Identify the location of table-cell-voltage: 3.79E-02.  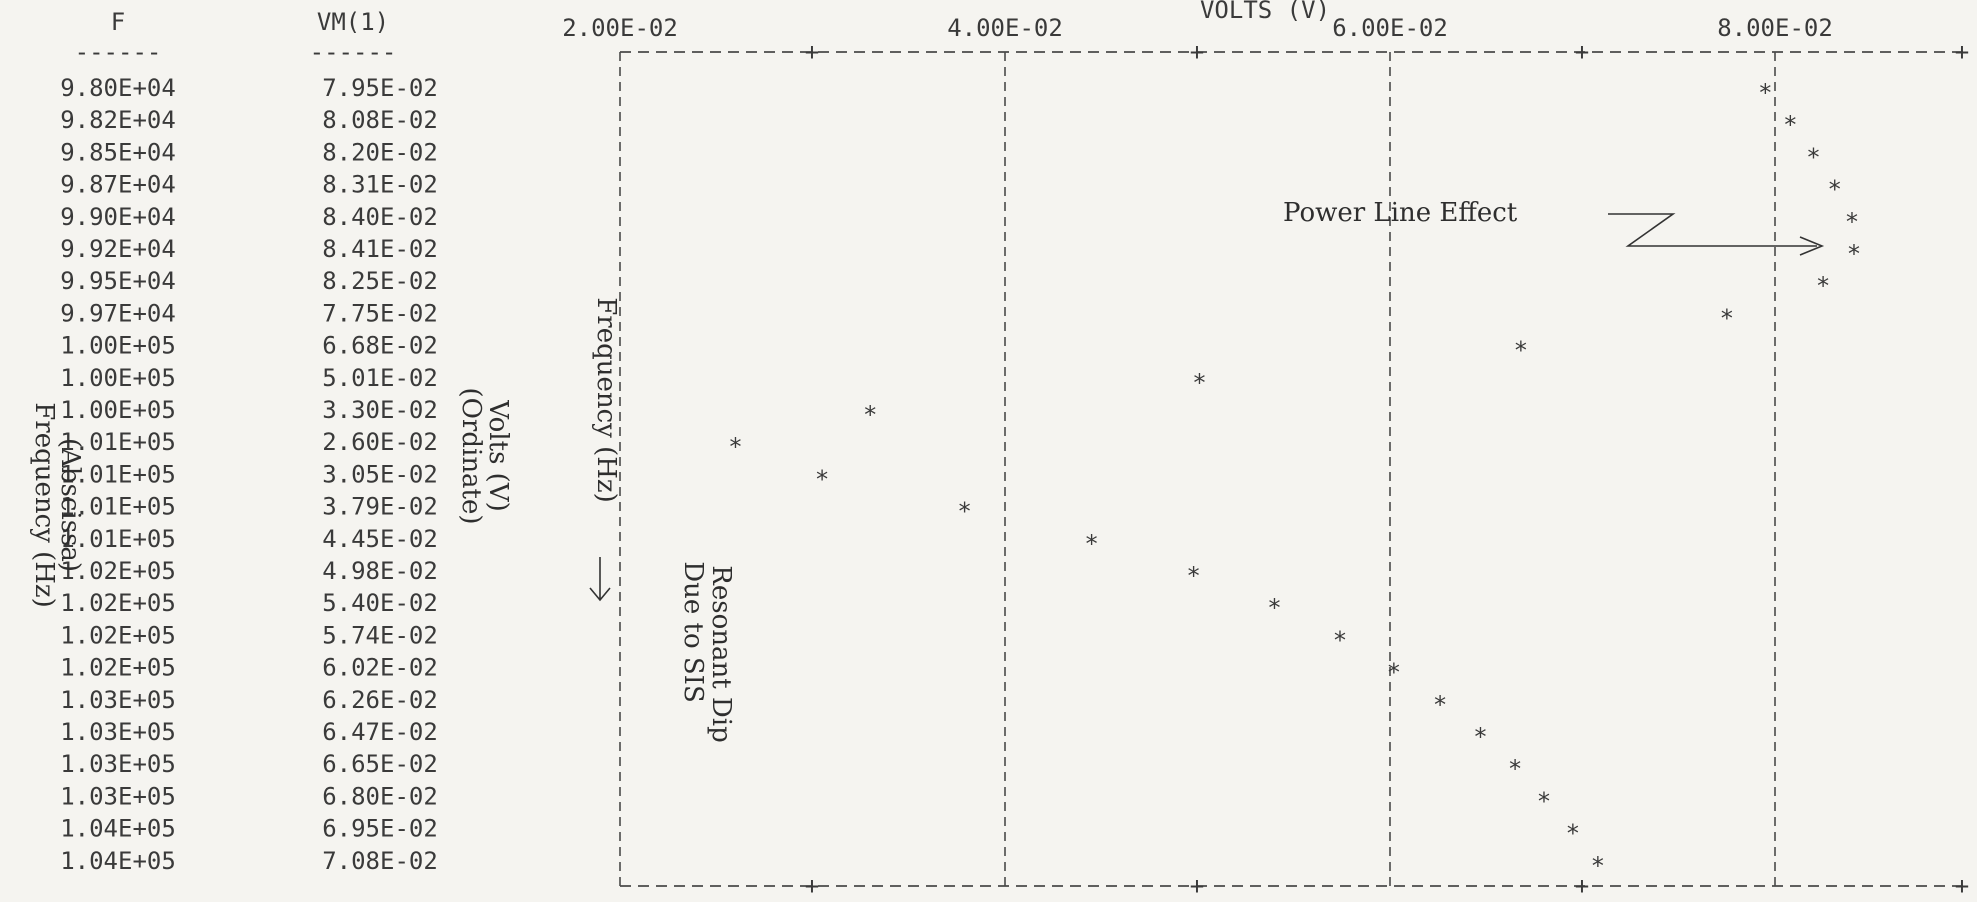
(380, 507).